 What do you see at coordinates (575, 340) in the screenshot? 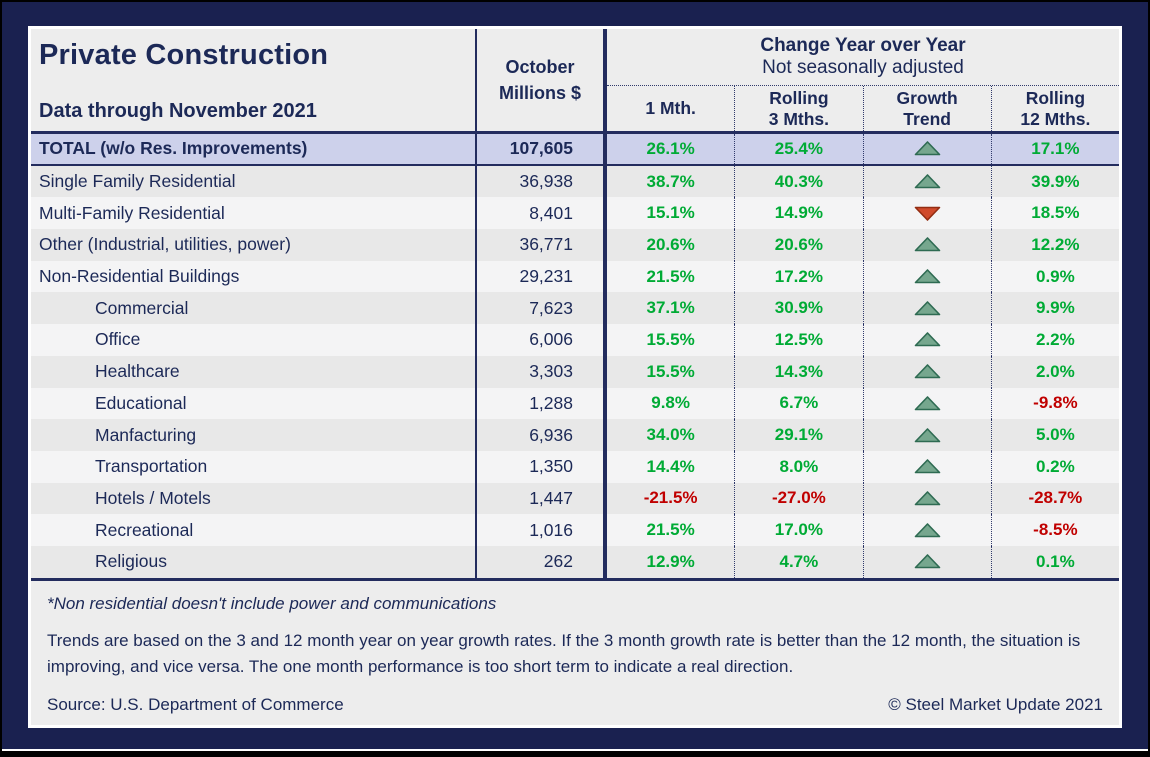
I see `table-row: Office 6,006 15.5% 12.5% 2.2%` at bounding box center [575, 340].